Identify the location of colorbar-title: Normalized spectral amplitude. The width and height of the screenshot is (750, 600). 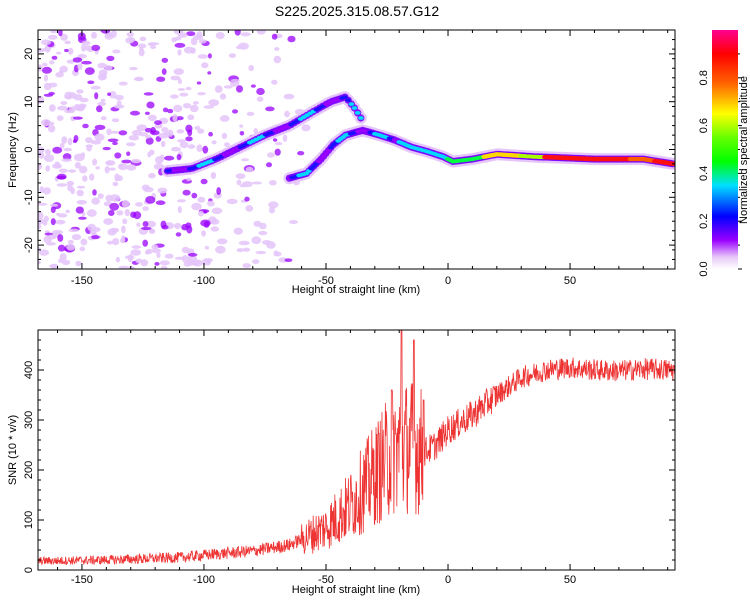
(744, 150).